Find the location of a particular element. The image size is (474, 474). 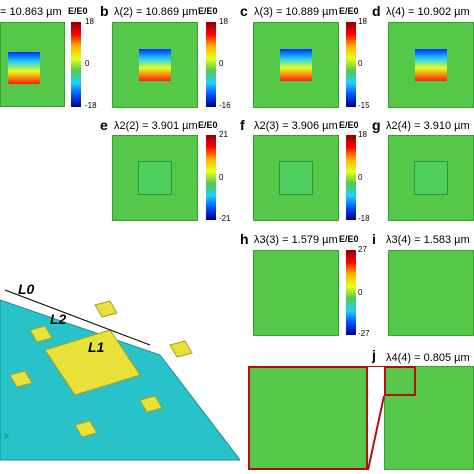

panel-i-letter: i is located at coordinates (374, 239).